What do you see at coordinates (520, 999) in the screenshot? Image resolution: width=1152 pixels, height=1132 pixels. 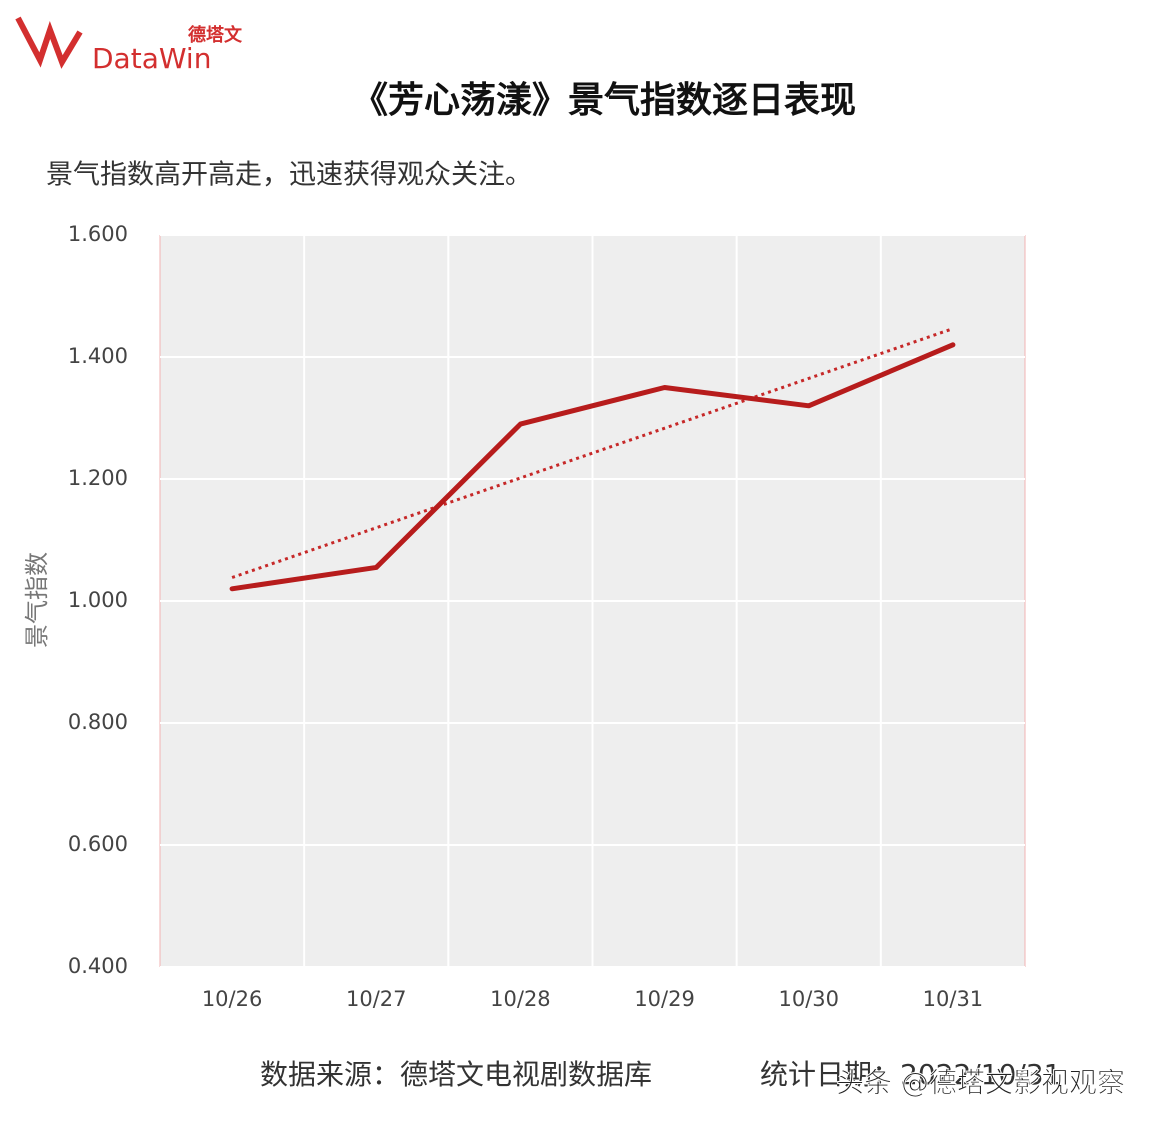 I see `x-tick-label: 10/28` at bounding box center [520, 999].